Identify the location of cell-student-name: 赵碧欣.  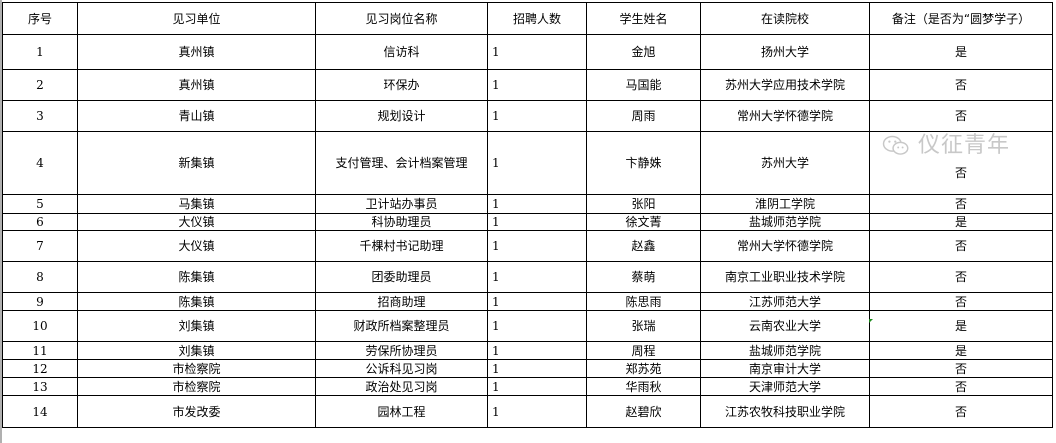
(643, 411).